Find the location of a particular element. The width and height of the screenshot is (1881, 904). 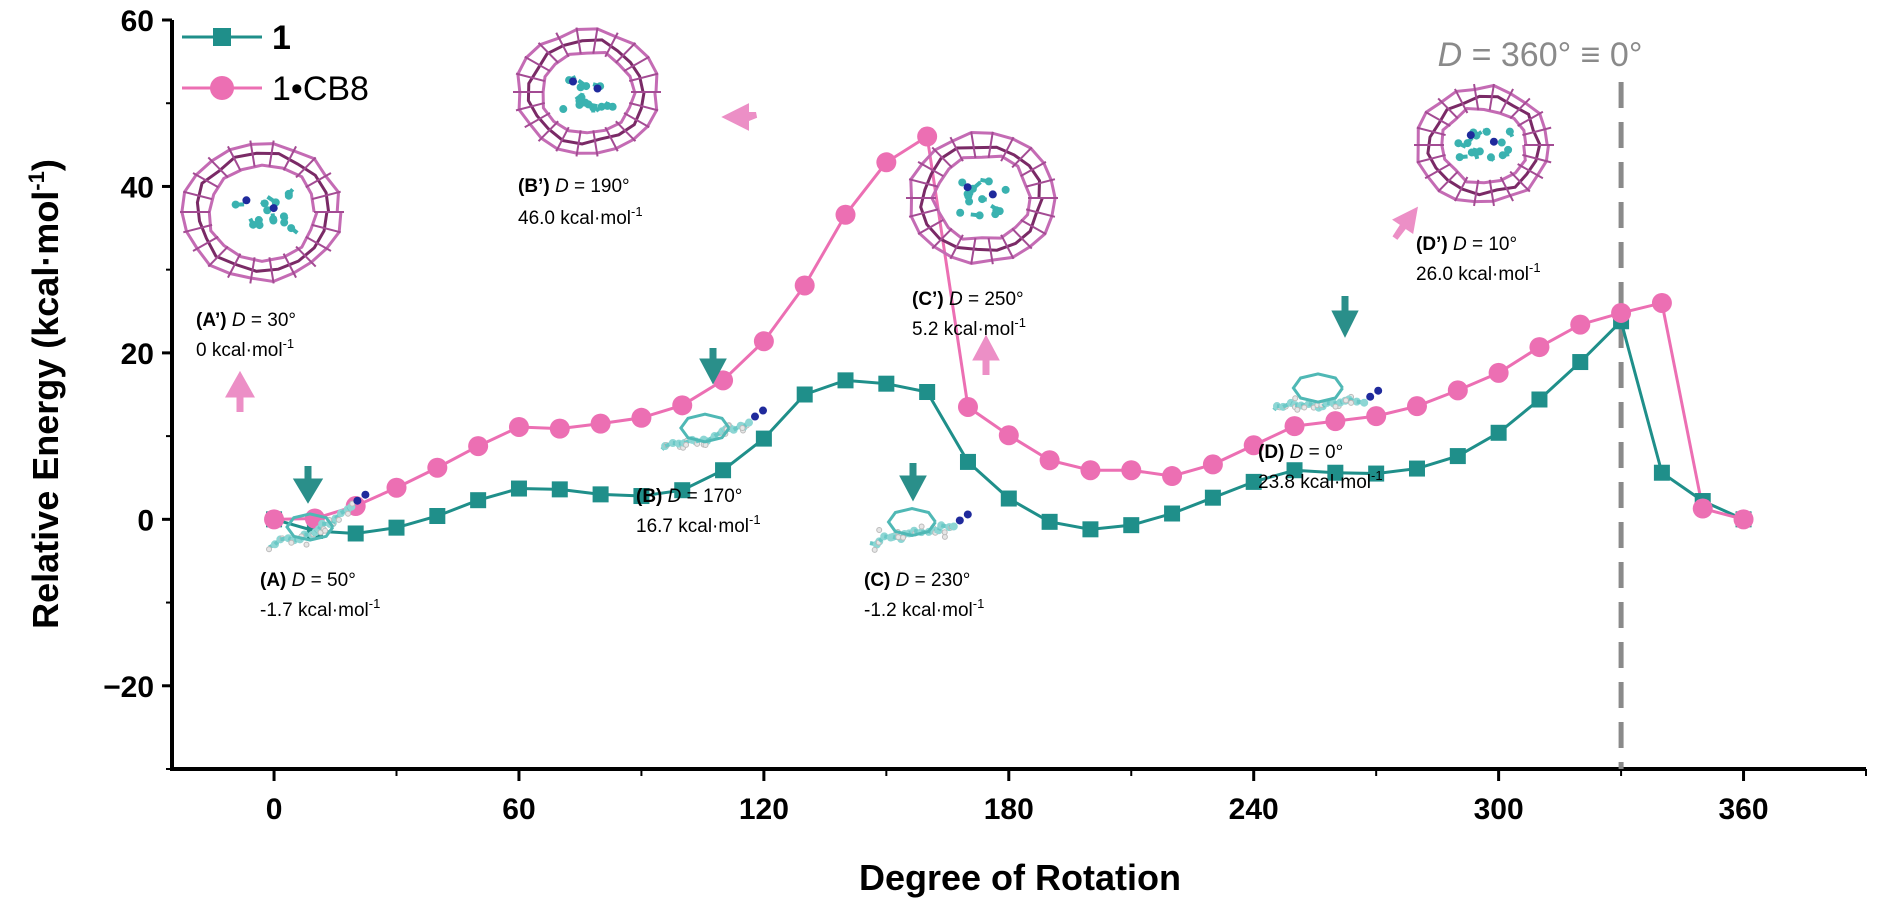

molecule-B-icon is located at coordinates (713, 428).